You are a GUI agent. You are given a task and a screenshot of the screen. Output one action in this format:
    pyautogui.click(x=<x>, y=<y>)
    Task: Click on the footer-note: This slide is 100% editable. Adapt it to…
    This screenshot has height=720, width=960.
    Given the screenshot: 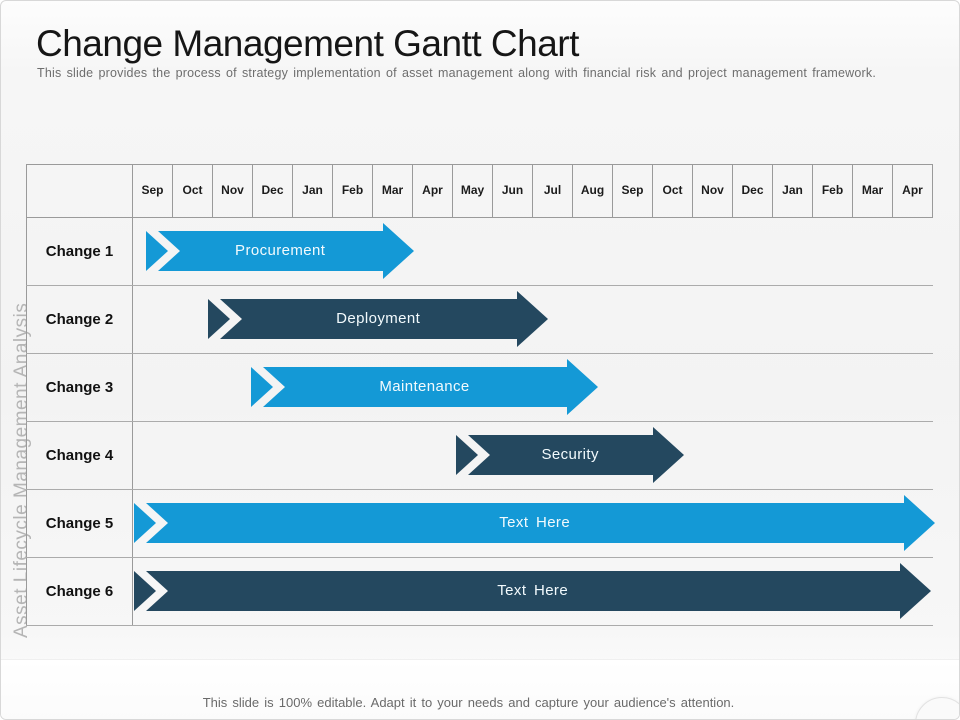 What is the action you would take?
    pyautogui.click(x=468, y=702)
    